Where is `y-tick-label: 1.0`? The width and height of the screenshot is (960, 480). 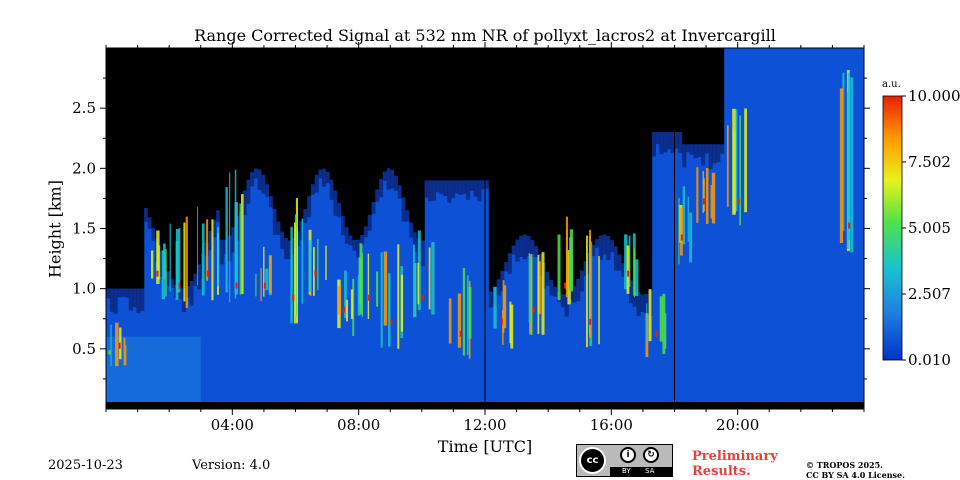 y-tick-label: 1.0 is located at coordinates (84, 289).